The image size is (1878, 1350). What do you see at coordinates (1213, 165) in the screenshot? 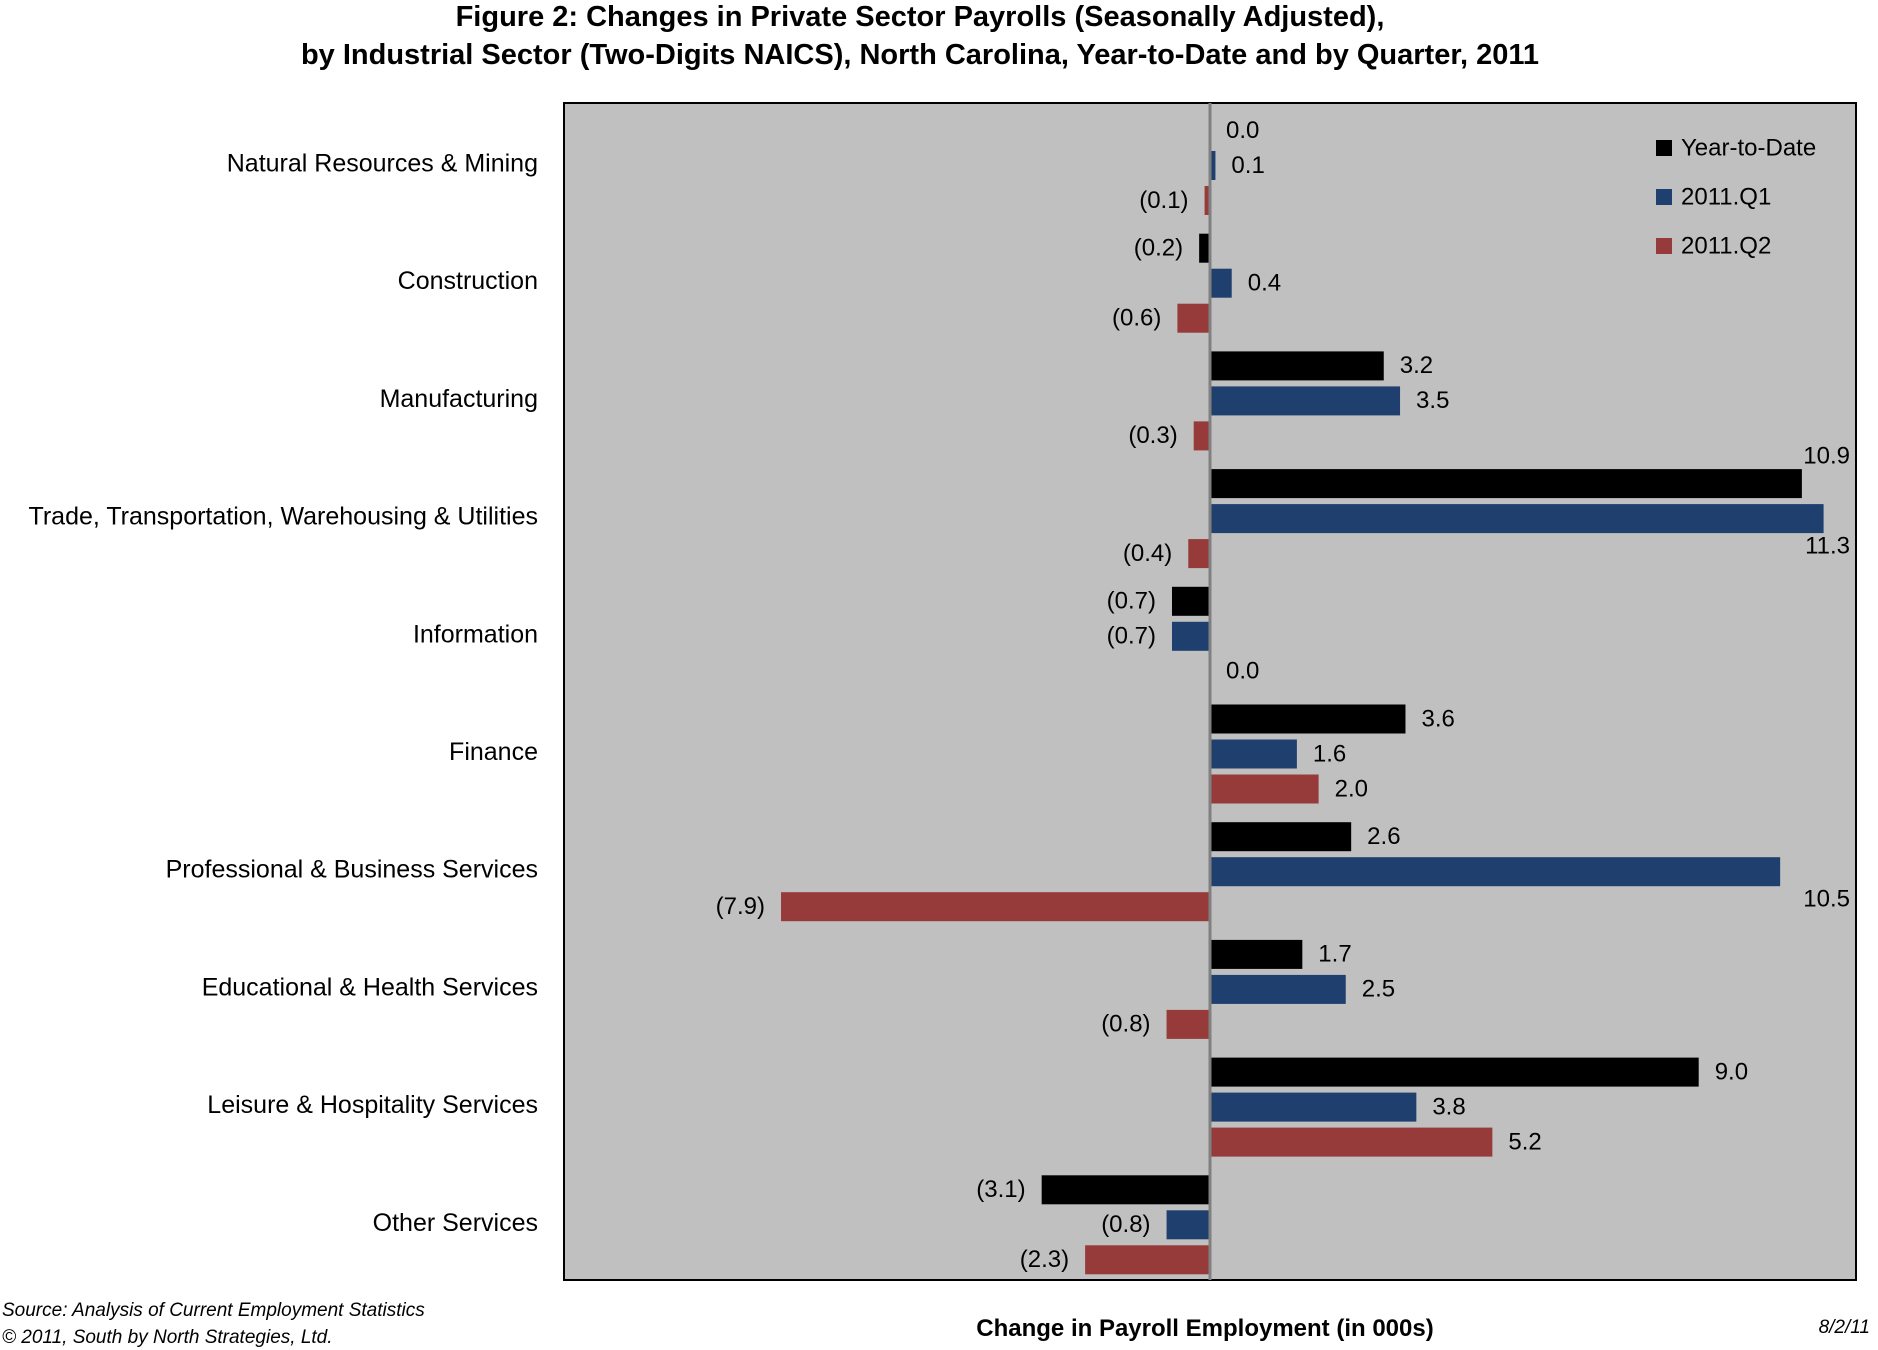
I see `bar-2011-q1-natural-resources-mining` at bounding box center [1213, 165].